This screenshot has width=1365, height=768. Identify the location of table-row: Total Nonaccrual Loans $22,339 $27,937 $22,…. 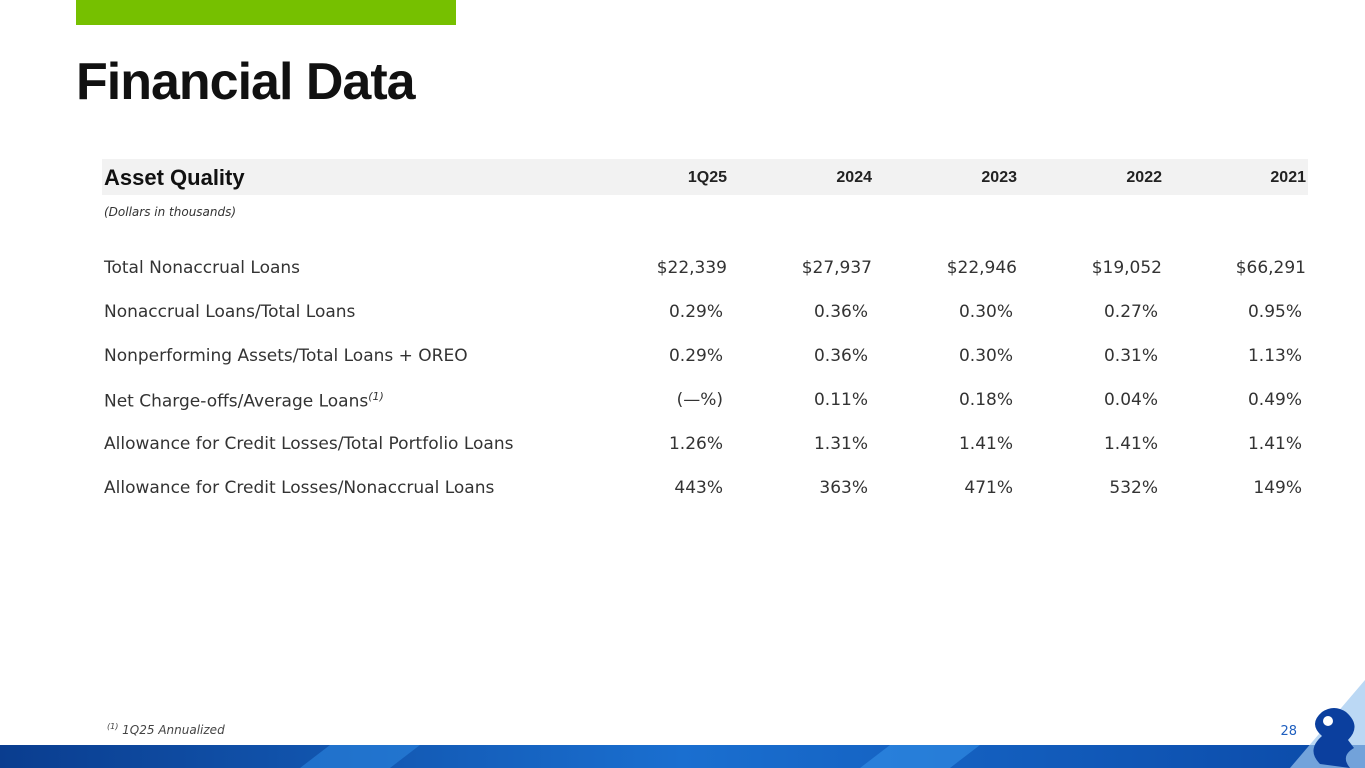
(705, 271).